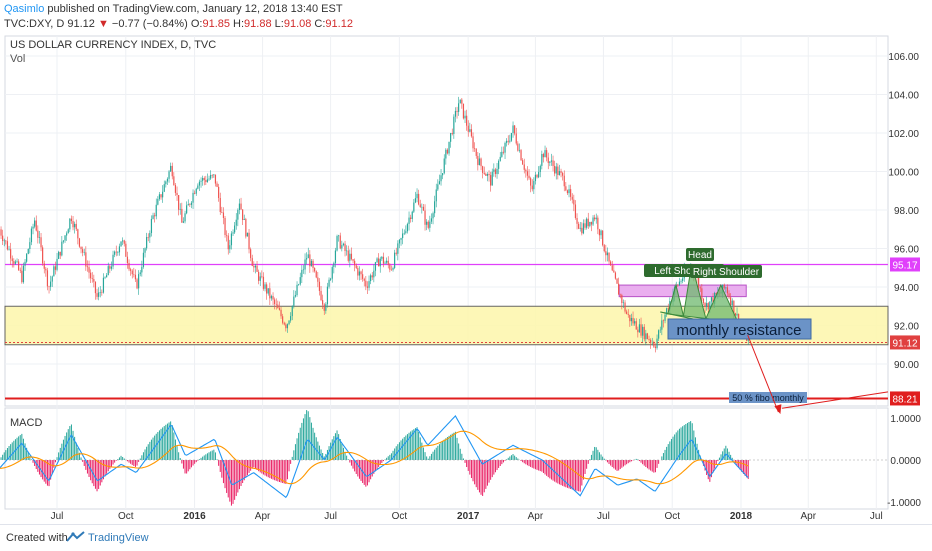 The image size is (932, 551). I want to click on open-value: 91.85, so click(216, 24).